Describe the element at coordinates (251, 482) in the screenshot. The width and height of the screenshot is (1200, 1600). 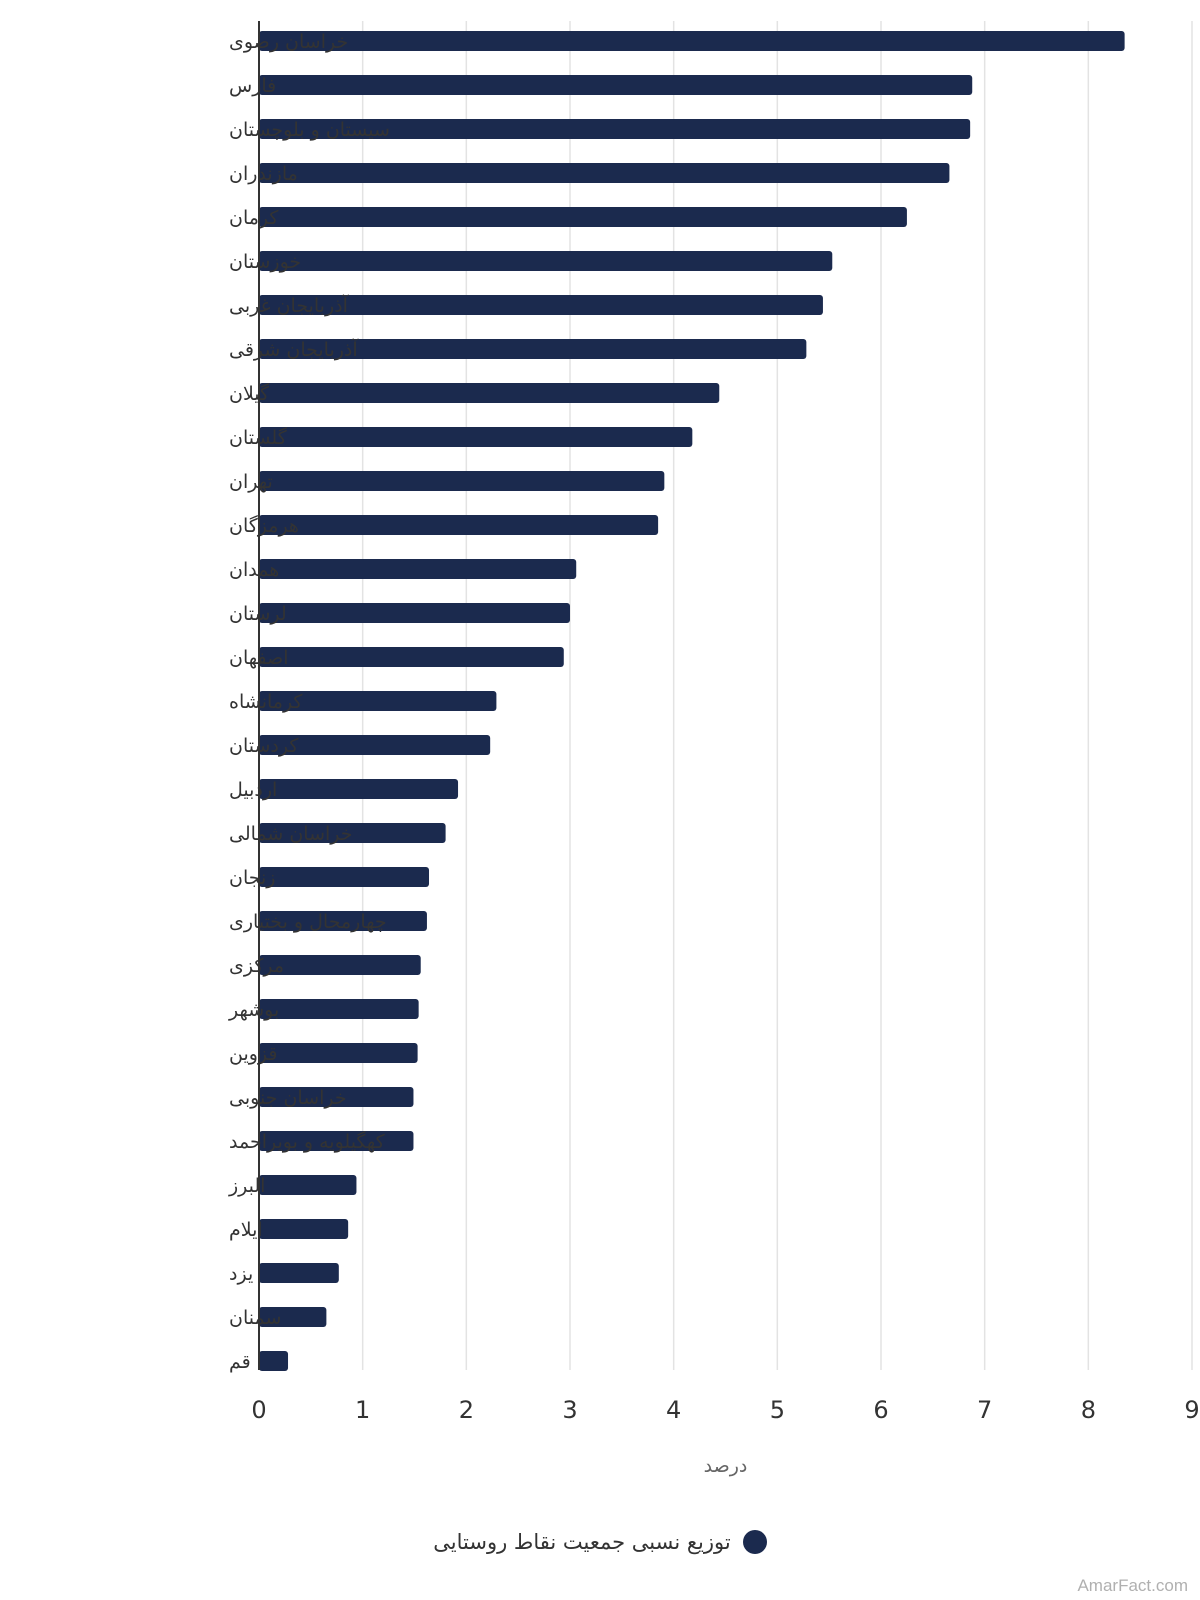
I see `category-label: تهران` at that location.